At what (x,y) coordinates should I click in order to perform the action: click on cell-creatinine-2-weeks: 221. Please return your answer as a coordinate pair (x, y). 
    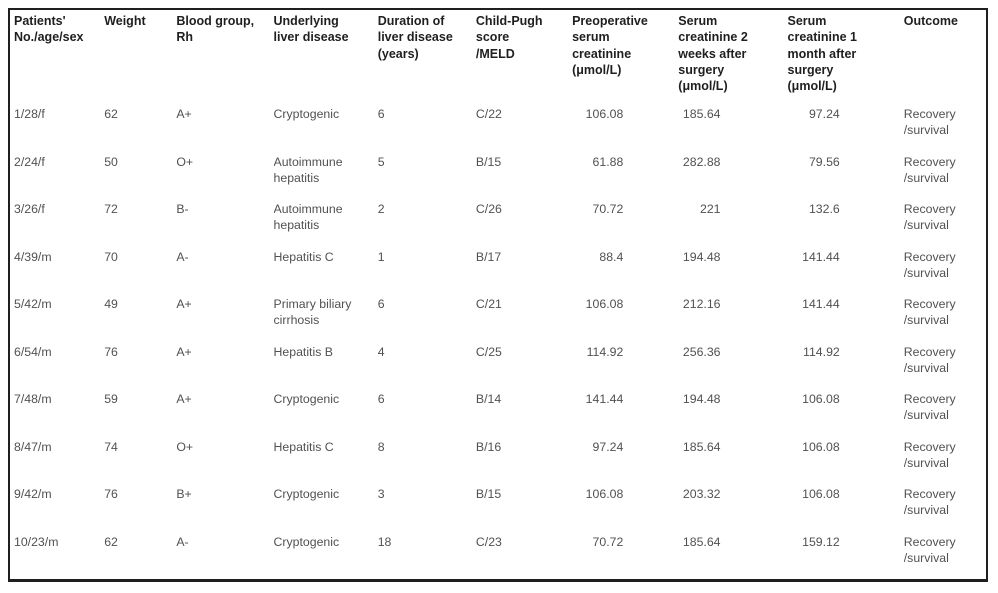
    Looking at the image, I should click on (710, 209).